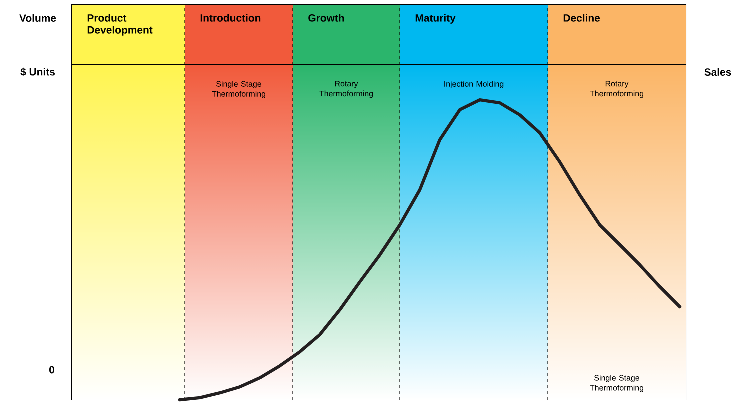 This screenshot has width=747, height=403. Describe the element at coordinates (718, 72) in the screenshot. I see `text: Sales` at that location.